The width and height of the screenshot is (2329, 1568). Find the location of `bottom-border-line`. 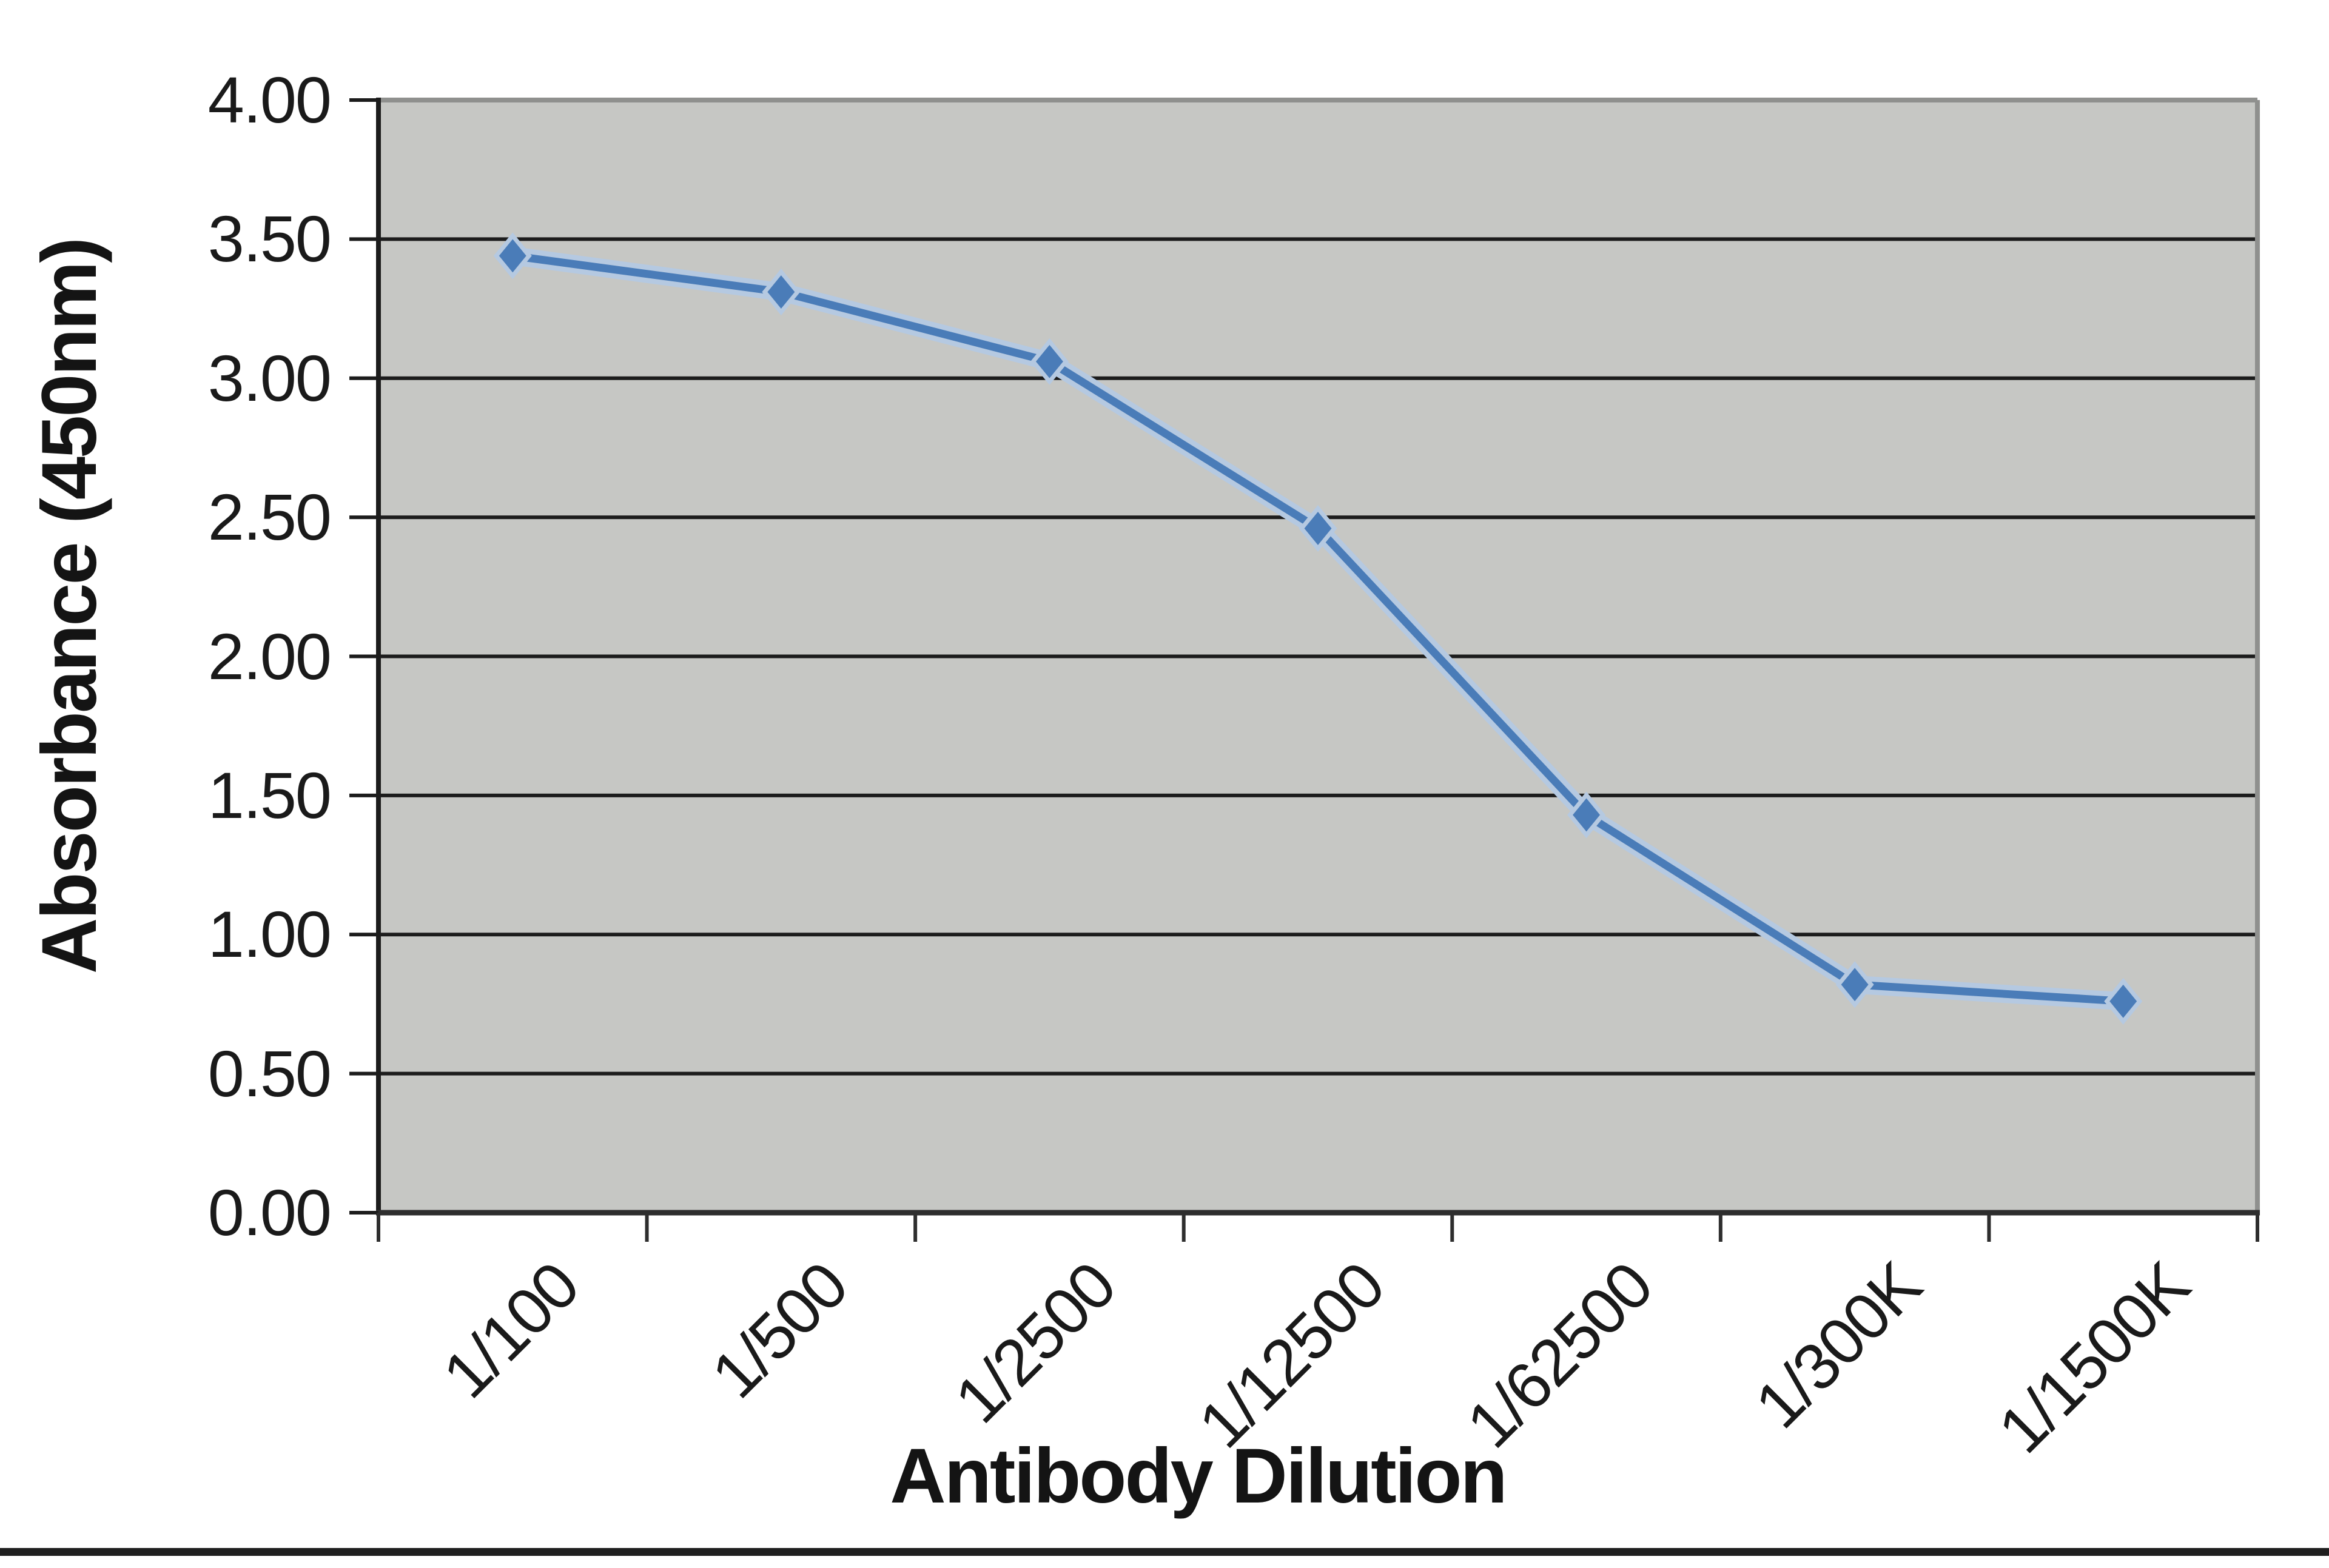

bottom-border-line is located at coordinates (1164, 1552).